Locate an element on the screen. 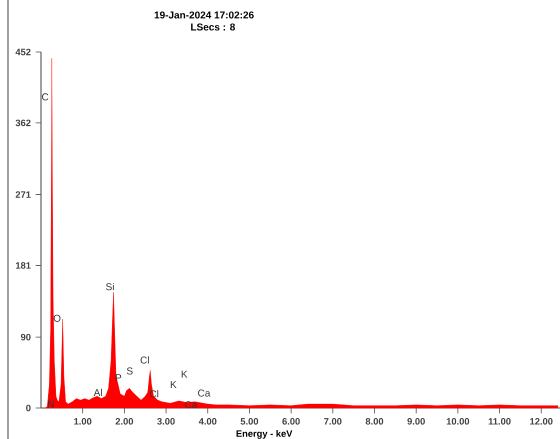  chart-subtitle: LSecs : 8 is located at coordinates (213, 27).